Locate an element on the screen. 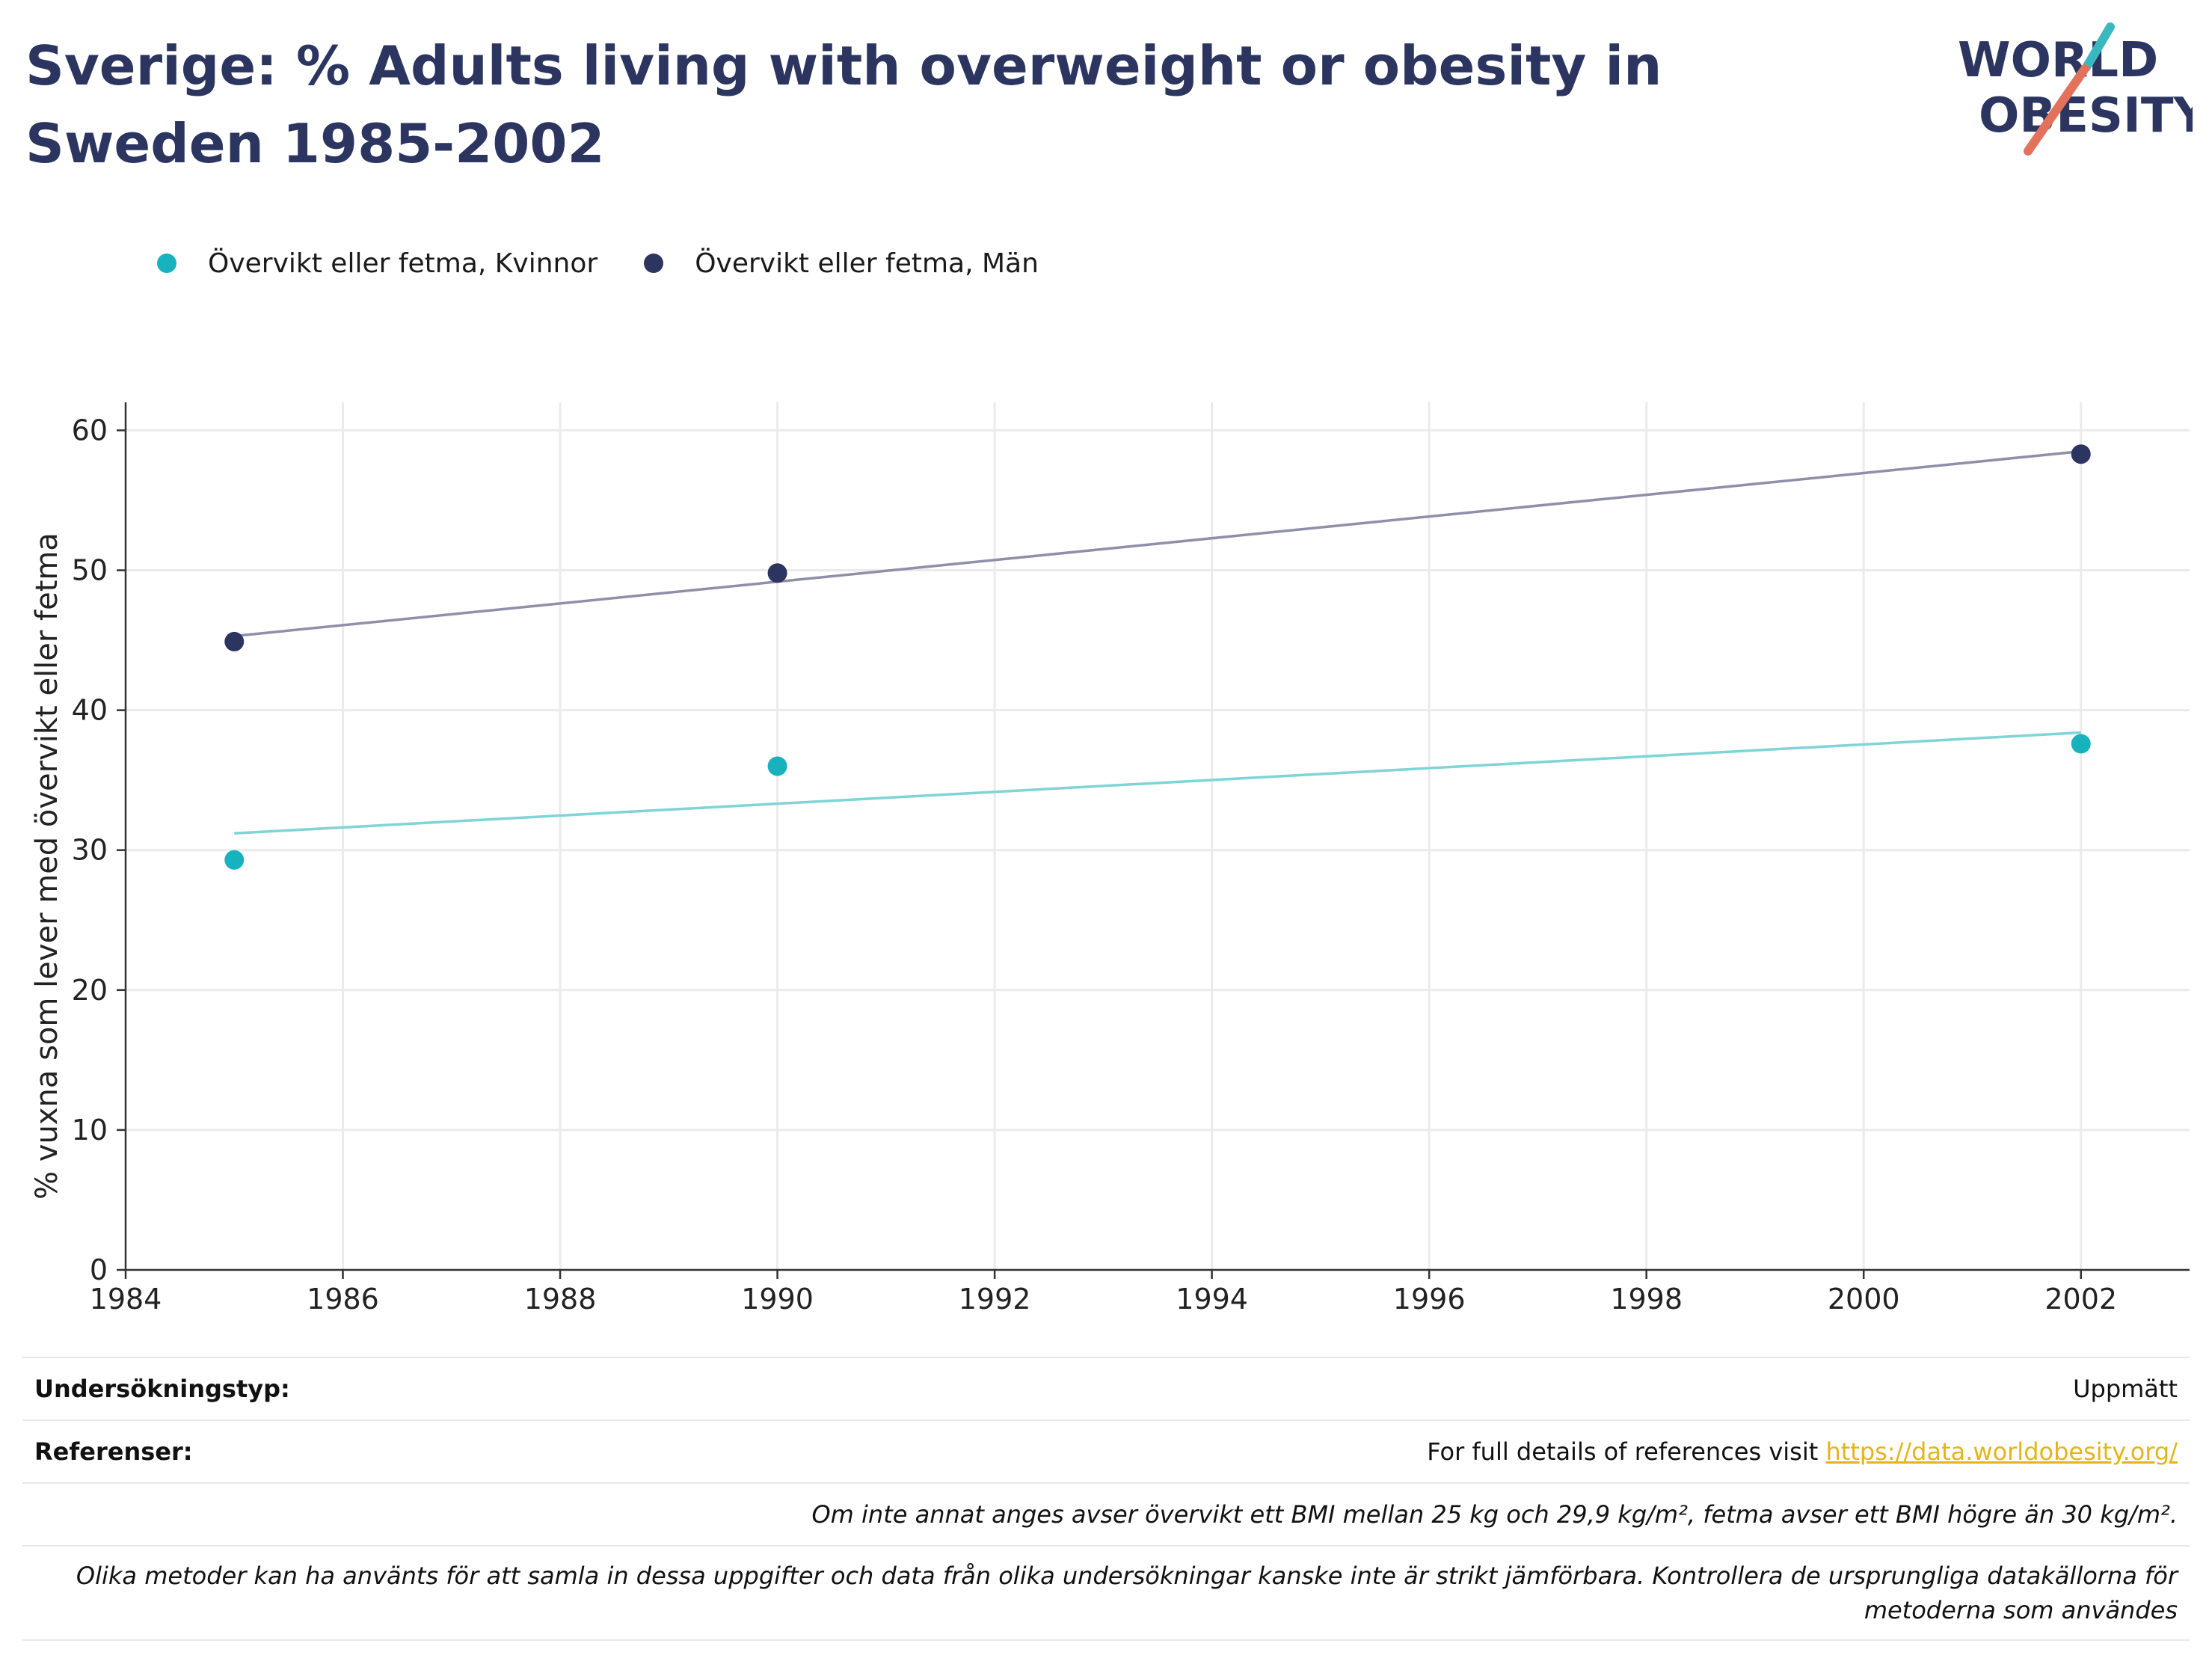  legend-label-women: Övervikt eller fetma, Kvinnor is located at coordinates (403, 263).